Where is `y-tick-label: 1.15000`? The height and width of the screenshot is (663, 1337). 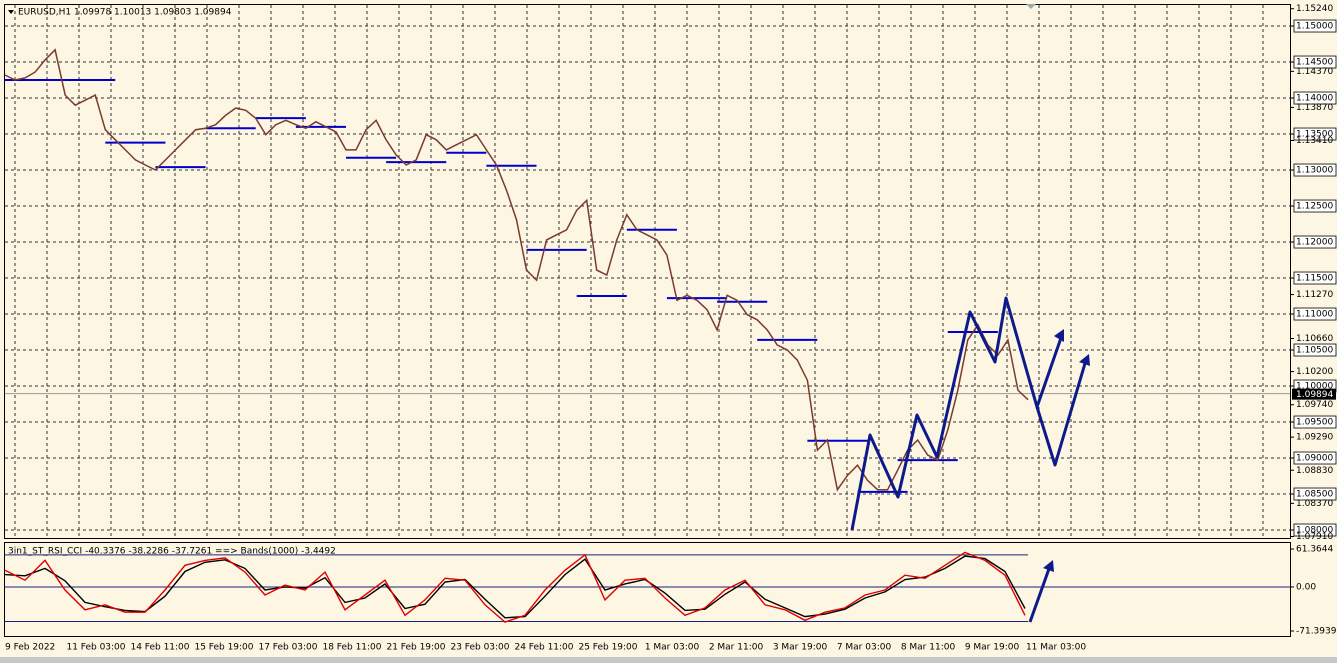
y-tick-label: 1.15000 is located at coordinates (1314, 27).